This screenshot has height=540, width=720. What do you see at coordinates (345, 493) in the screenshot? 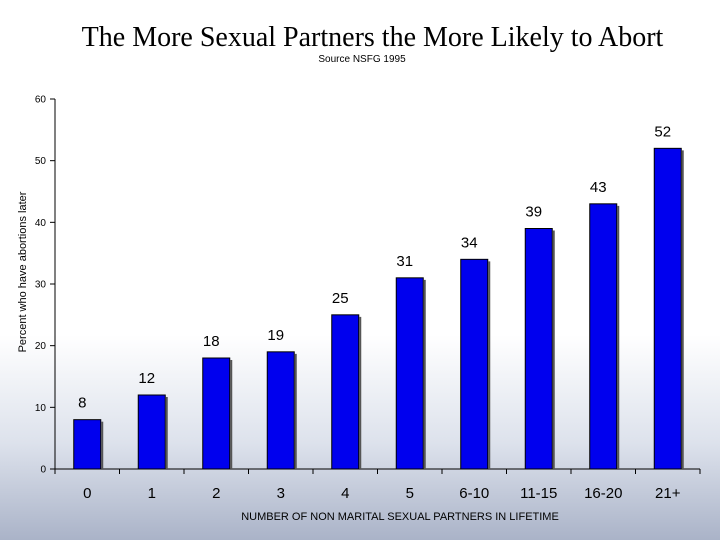
I see `x-tick-label: 4` at bounding box center [345, 493].